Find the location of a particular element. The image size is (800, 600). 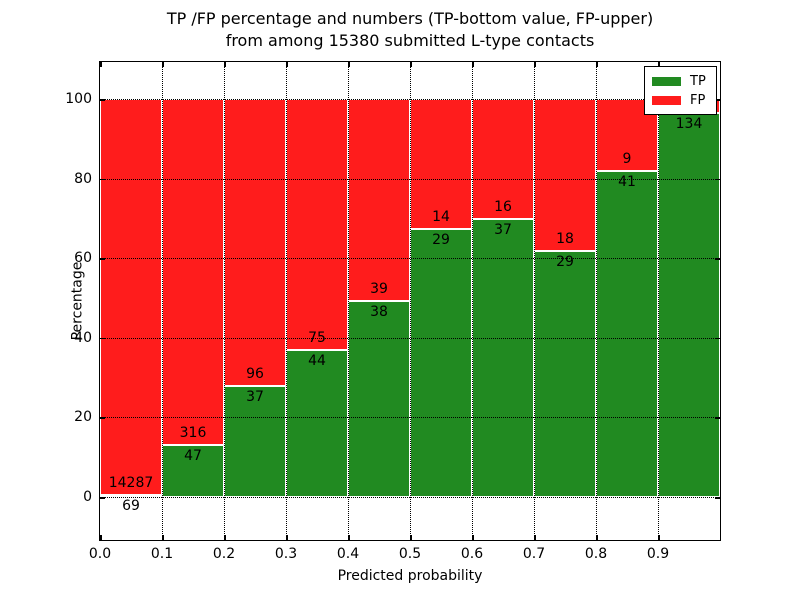

y-tick-label: 60 is located at coordinates (83, 258).